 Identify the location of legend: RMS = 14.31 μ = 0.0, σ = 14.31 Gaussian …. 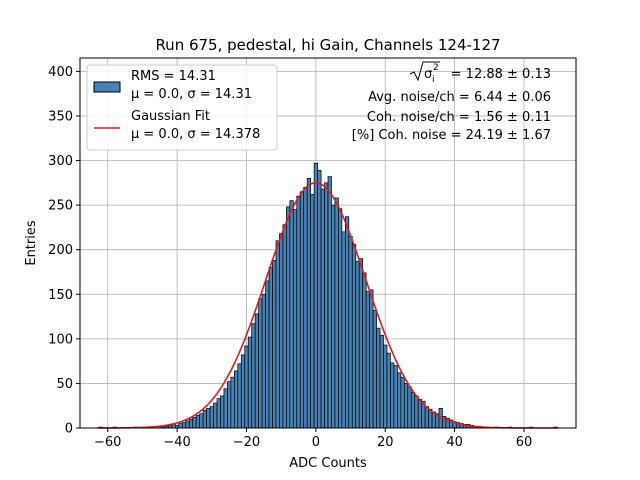
(182, 107).